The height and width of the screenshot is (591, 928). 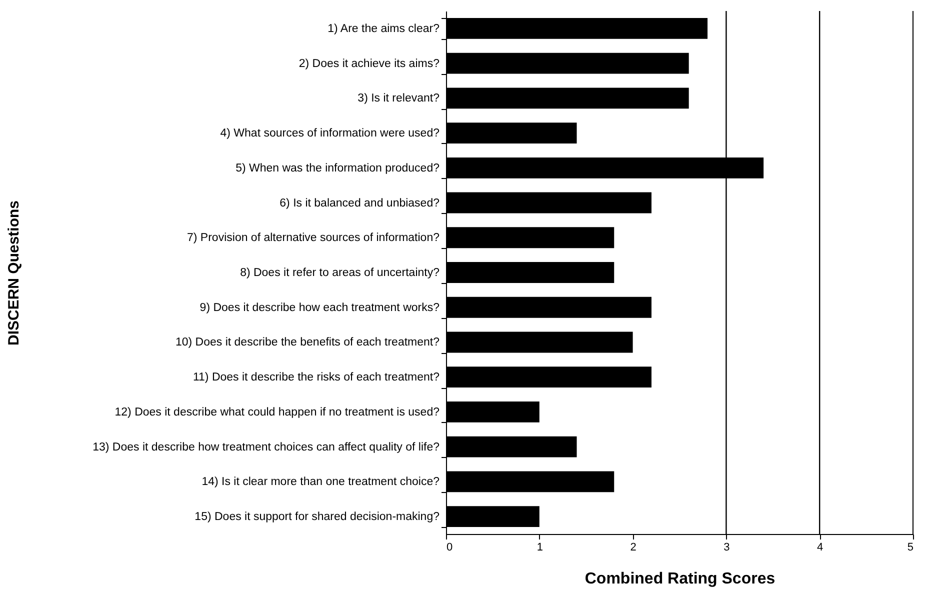 What do you see at coordinates (680, 579) in the screenshot?
I see `x-axis-title: Combined Rating Scores` at bounding box center [680, 579].